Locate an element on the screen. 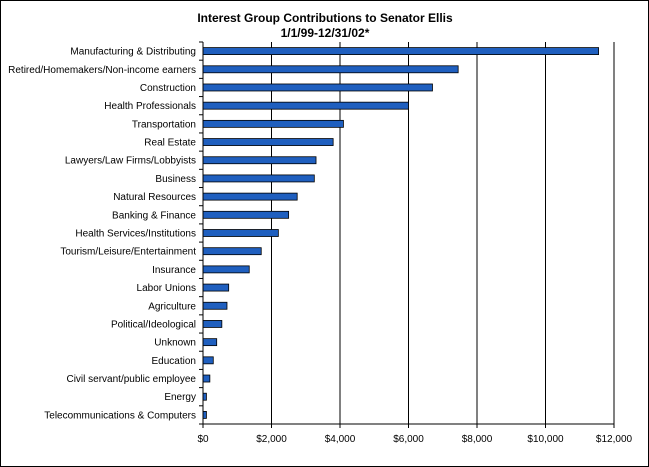 This screenshot has width=649, height=467. category-label: Manufacturing & Distributing is located at coordinates (133, 52).